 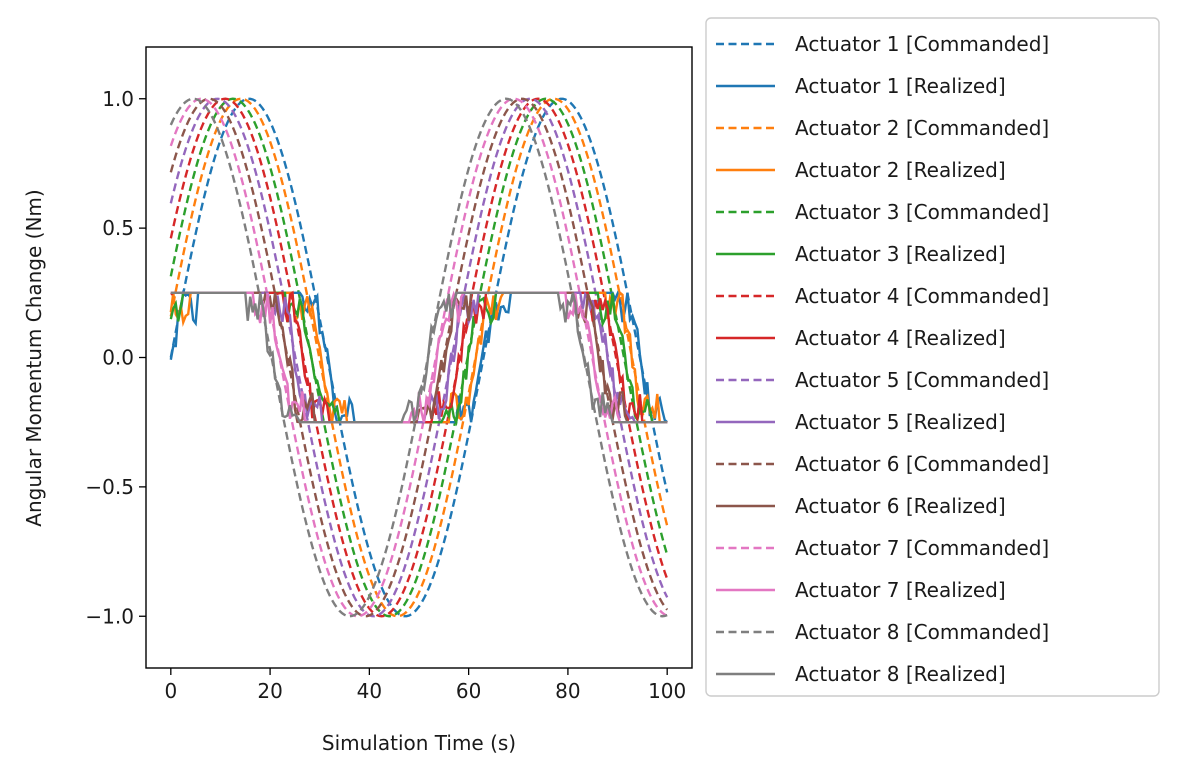 I want to click on x-tick-label: 40, so click(x=369, y=691).